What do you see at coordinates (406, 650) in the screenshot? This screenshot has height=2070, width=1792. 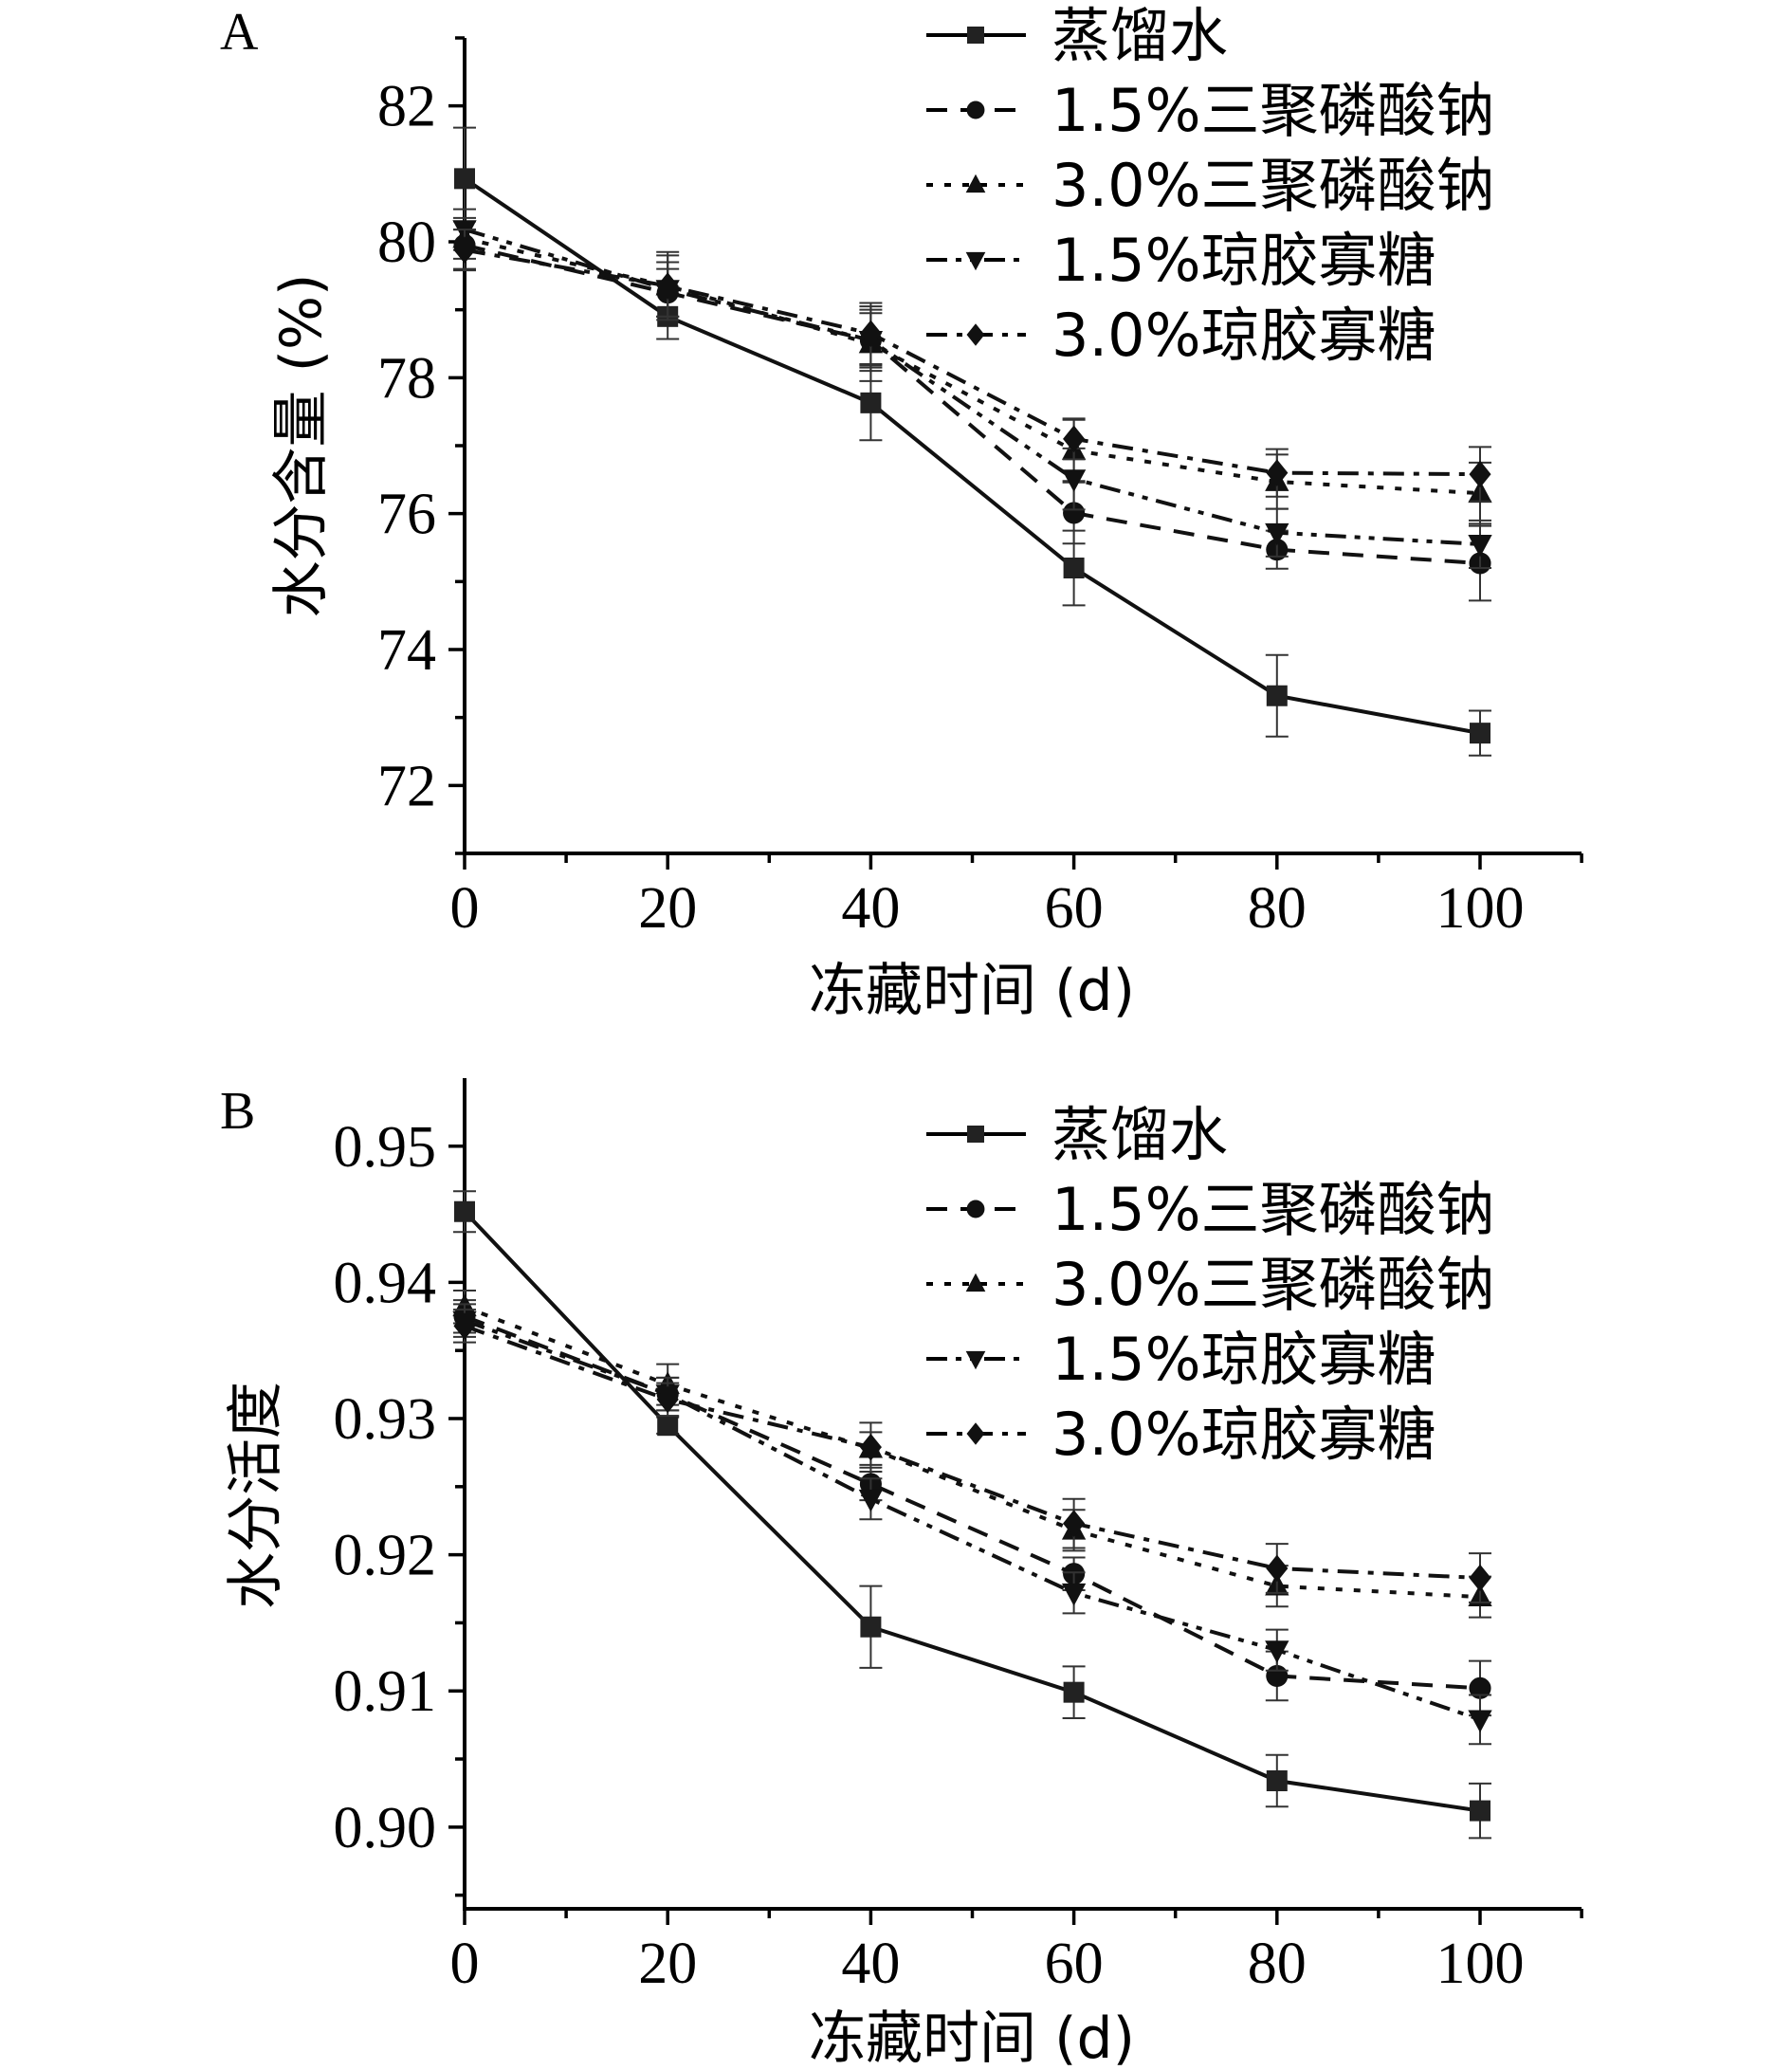 I see `y-tick-label: 74` at bounding box center [406, 650].